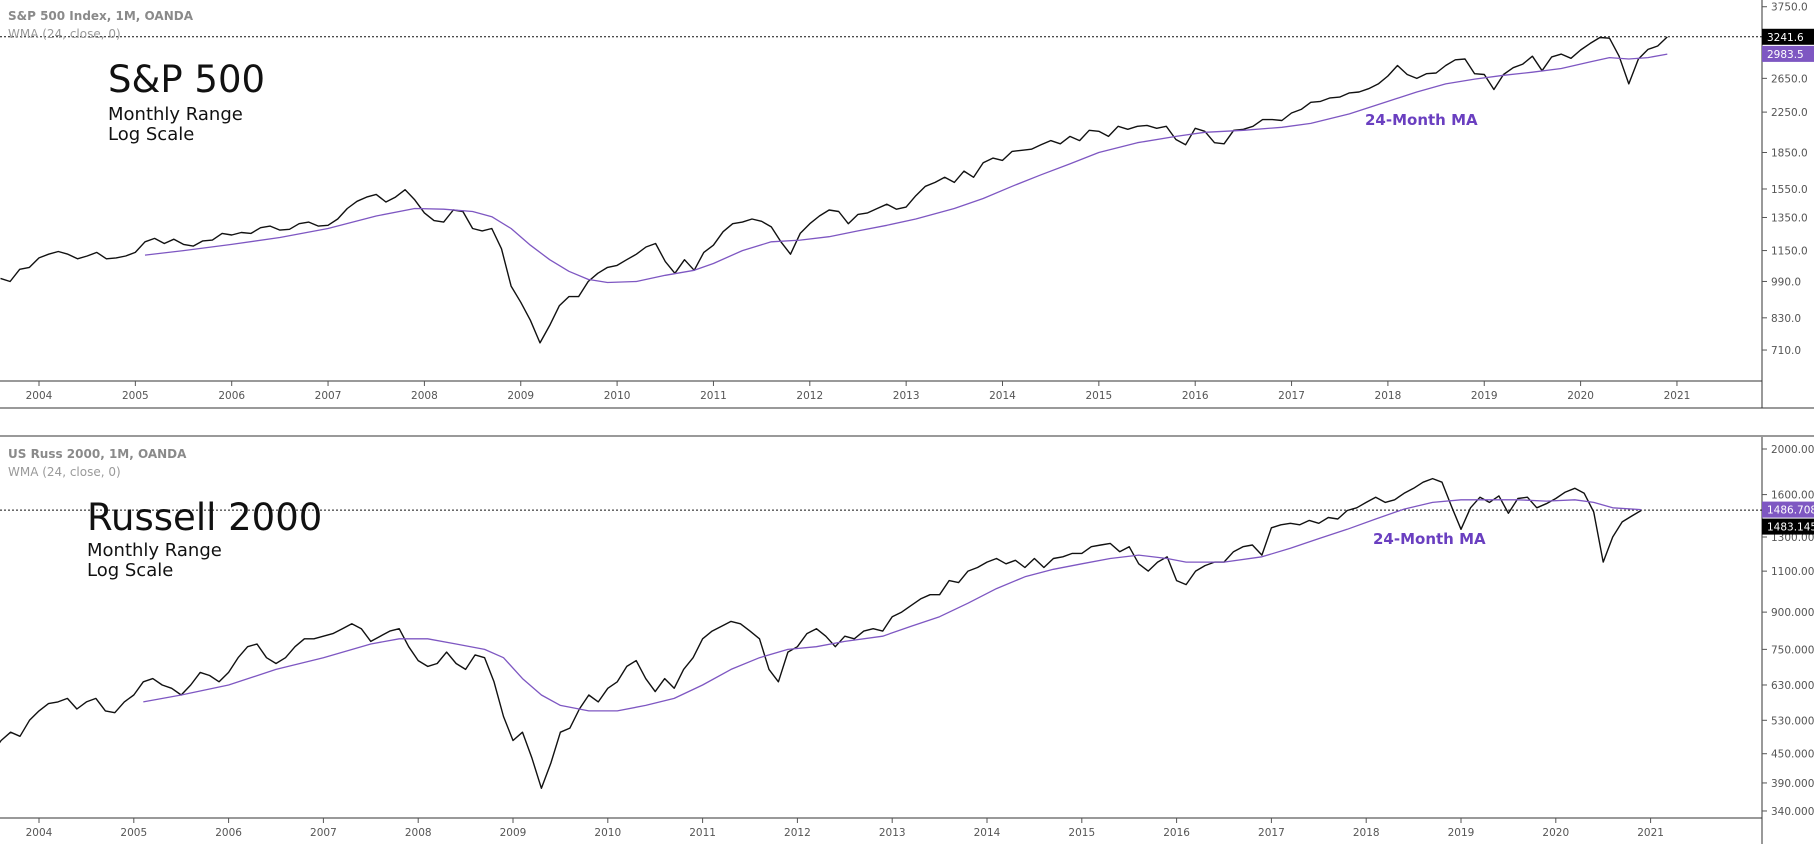  I want to click on sp500-y-tick-label: 2650.0, so click(1789, 79).